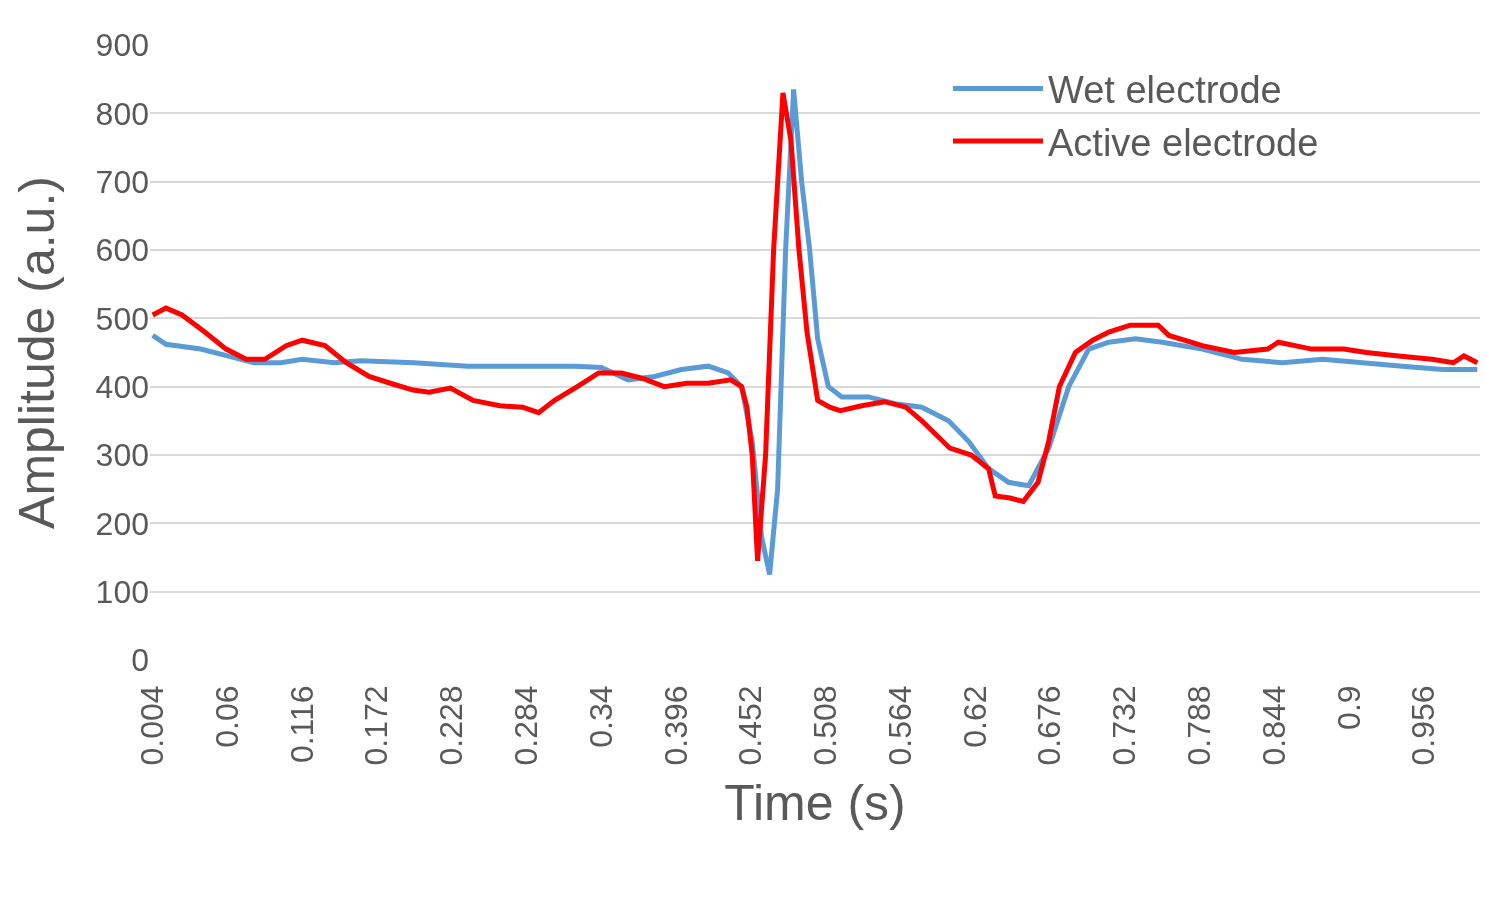  I want to click on y-tick-label: 500, so click(122, 318).